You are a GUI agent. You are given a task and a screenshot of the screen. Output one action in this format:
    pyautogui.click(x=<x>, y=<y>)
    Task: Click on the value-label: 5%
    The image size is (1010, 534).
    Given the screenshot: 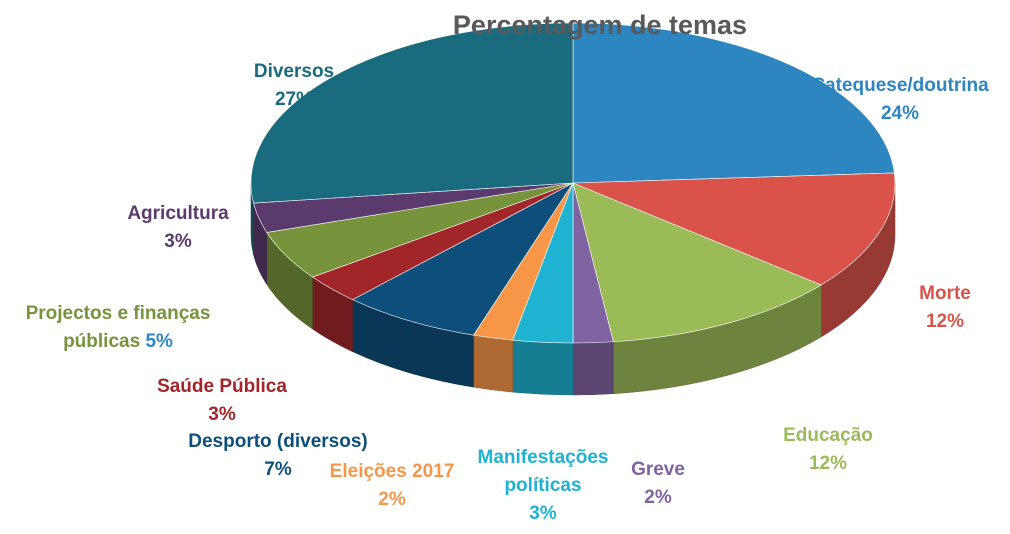 What is the action you would take?
    pyautogui.click(x=159, y=341)
    